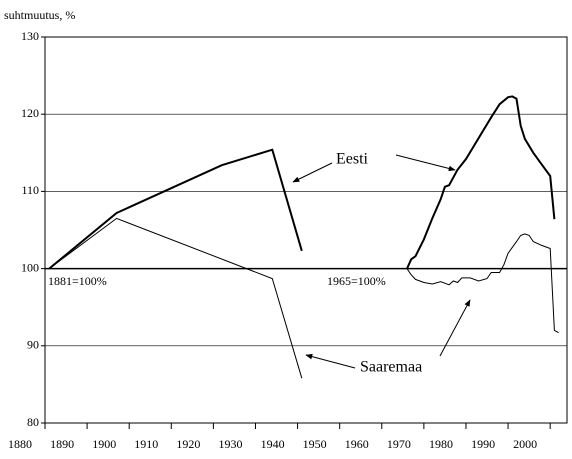  What do you see at coordinates (20, 444) in the screenshot?
I see `x-tick-label: 1880` at bounding box center [20, 444].